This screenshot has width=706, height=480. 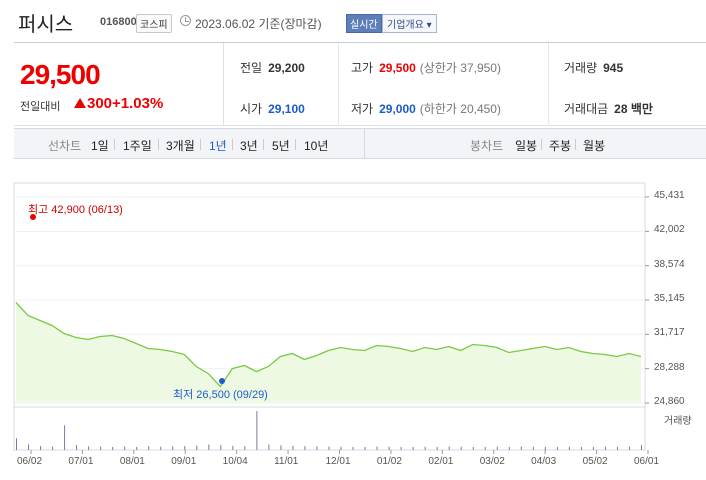 I want to click on prev-close-label: 전일, so click(x=251, y=68).